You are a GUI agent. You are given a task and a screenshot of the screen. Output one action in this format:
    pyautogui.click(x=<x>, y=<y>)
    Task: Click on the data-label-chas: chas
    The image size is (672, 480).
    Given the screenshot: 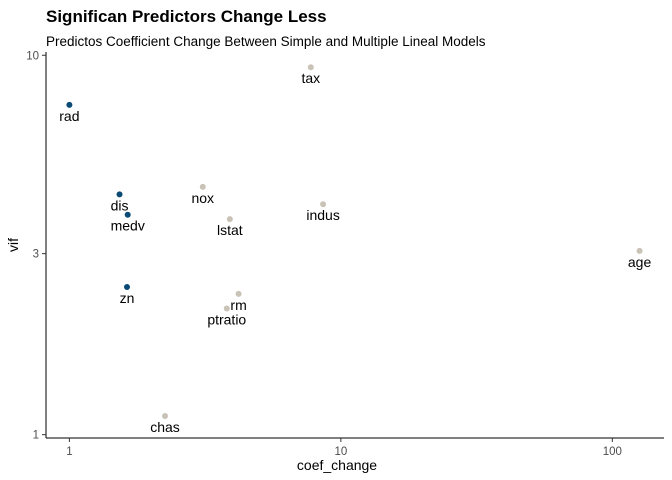 What is the action you would take?
    pyautogui.click(x=165, y=427)
    